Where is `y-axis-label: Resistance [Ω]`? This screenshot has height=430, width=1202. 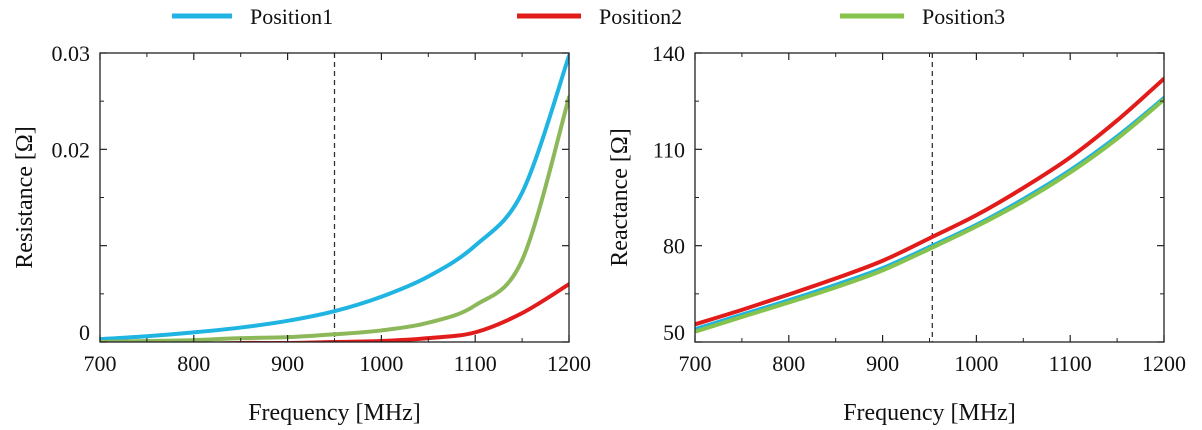 y-axis-label: Resistance [Ω] is located at coordinates (25, 197).